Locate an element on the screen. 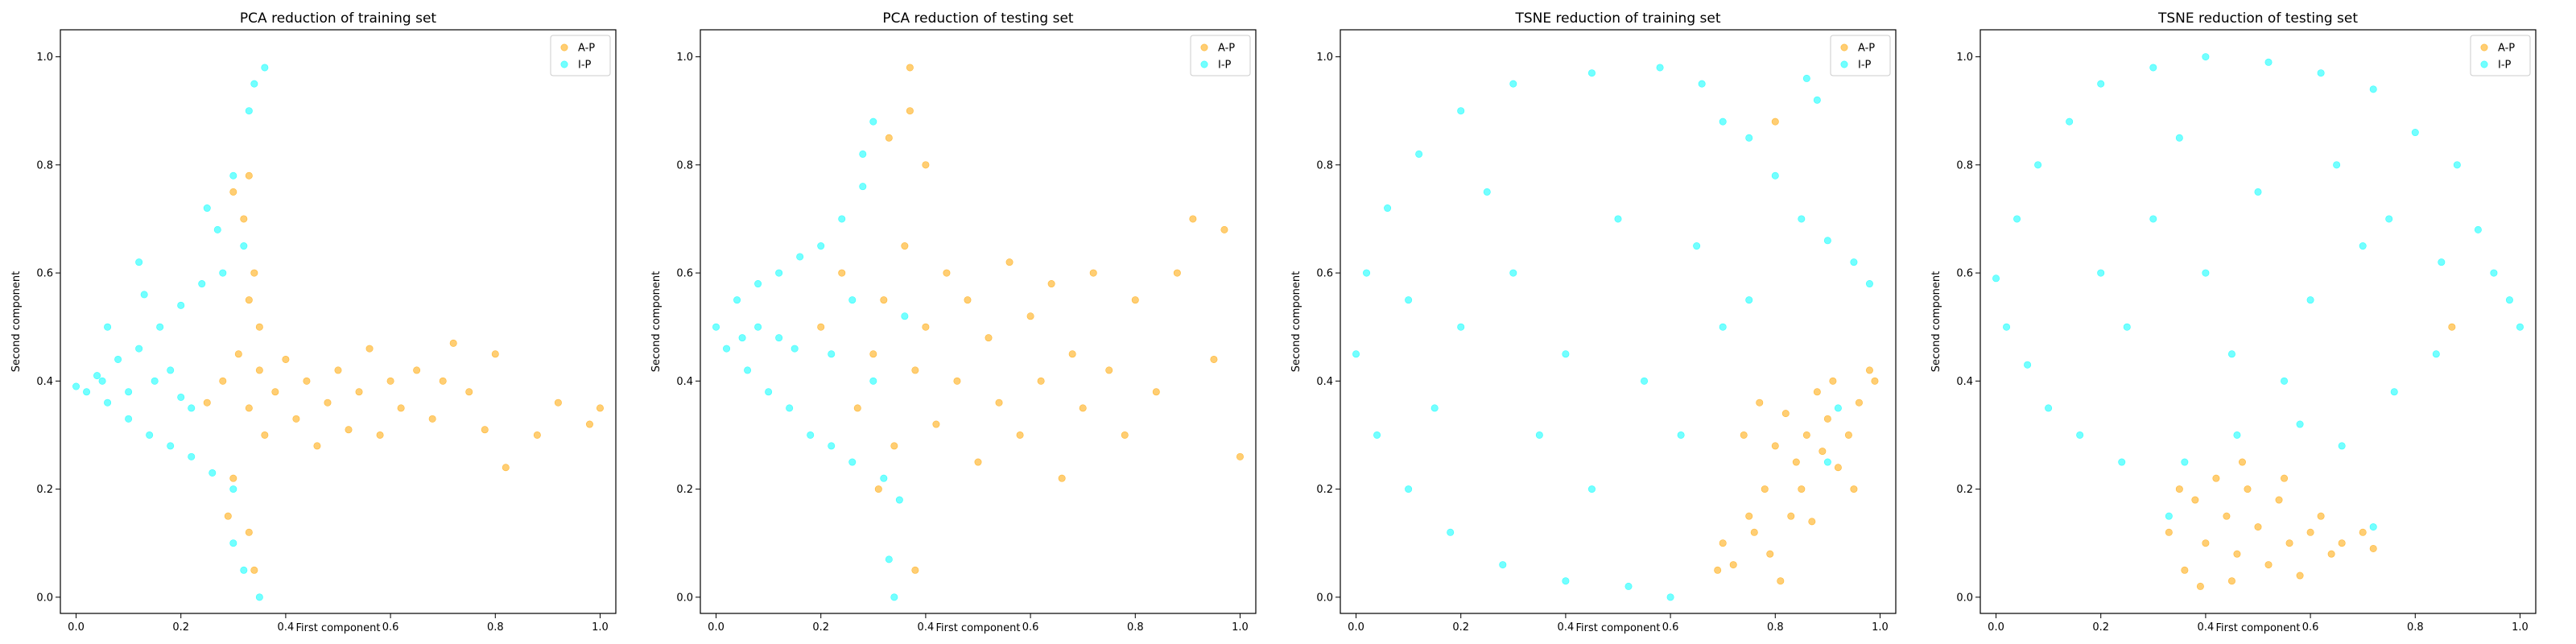 The height and width of the screenshot is (644, 2576). x-tick-label: 0.8 is located at coordinates (1775, 627).